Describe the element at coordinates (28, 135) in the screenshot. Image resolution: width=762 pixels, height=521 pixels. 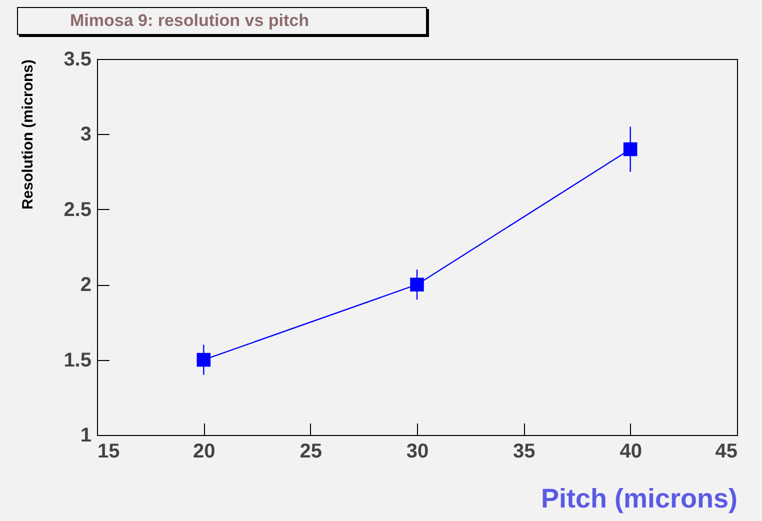
I see `y-axis-title: Resolution (microns)` at that location.